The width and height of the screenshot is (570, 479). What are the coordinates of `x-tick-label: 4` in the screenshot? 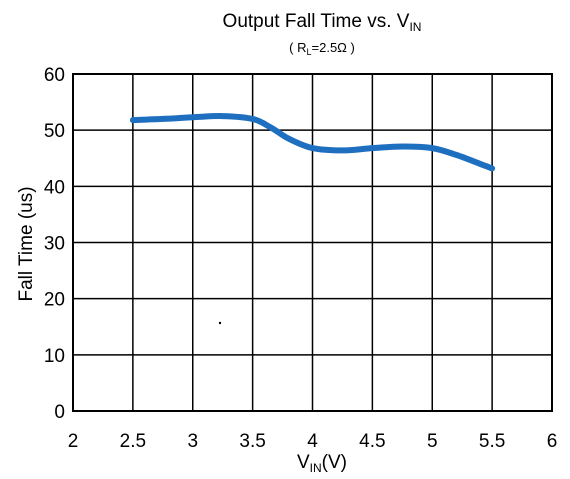 It's located at (312, 441).